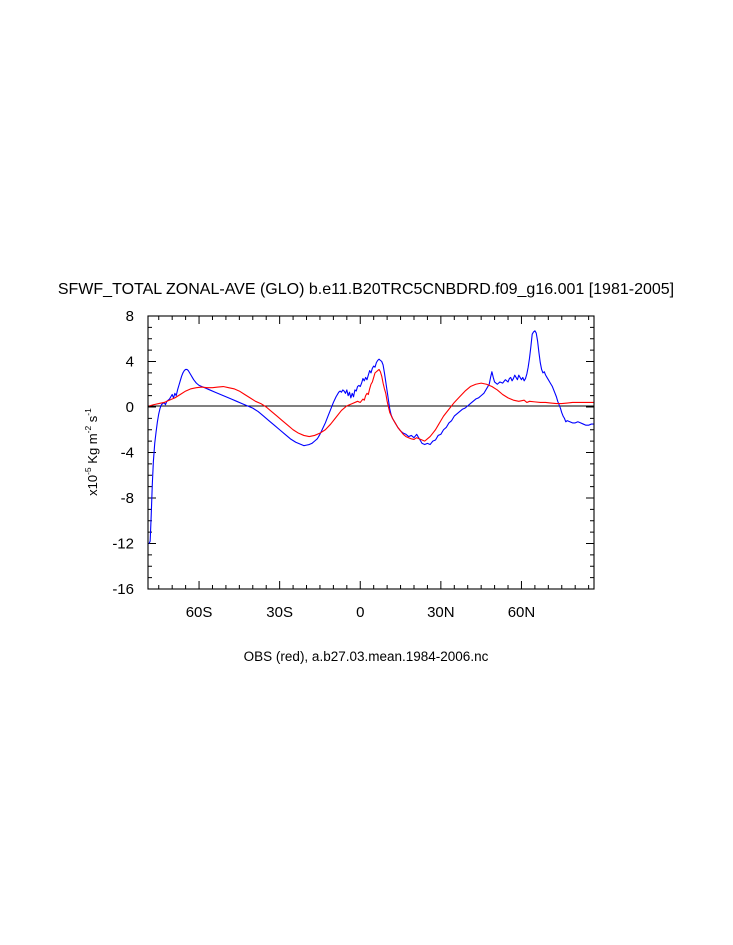 The image size is (733, 945). What do you see at coordinates (92, 485) in the screenshot?
I see `y-label-prefix: x10` at bounding box center [92, 485].